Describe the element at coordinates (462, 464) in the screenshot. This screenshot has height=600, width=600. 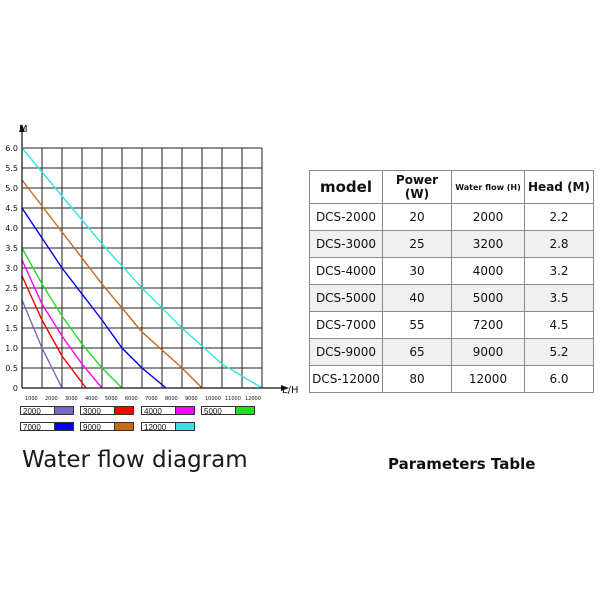
I see `table-title: Parameters Table` at that location.